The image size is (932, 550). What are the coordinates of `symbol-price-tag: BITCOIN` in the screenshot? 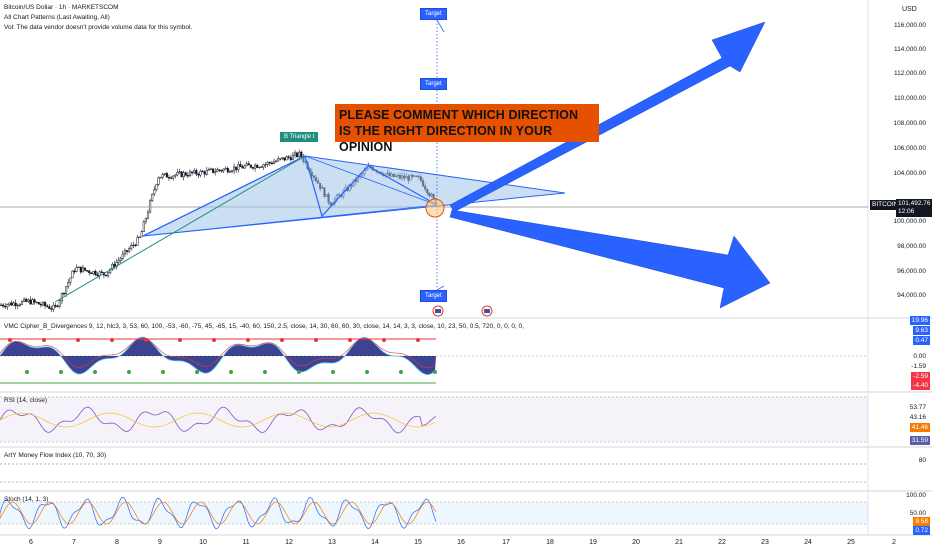 It's located at (885, 205).